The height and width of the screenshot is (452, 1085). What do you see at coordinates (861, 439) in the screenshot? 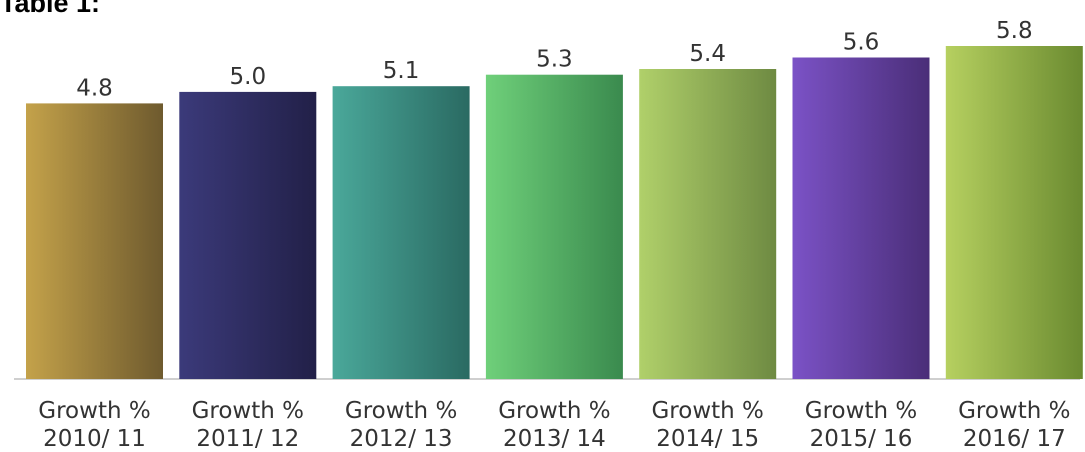
I see `category-label-5-line2: 2015/ 16` at bounding box center [861, 439].